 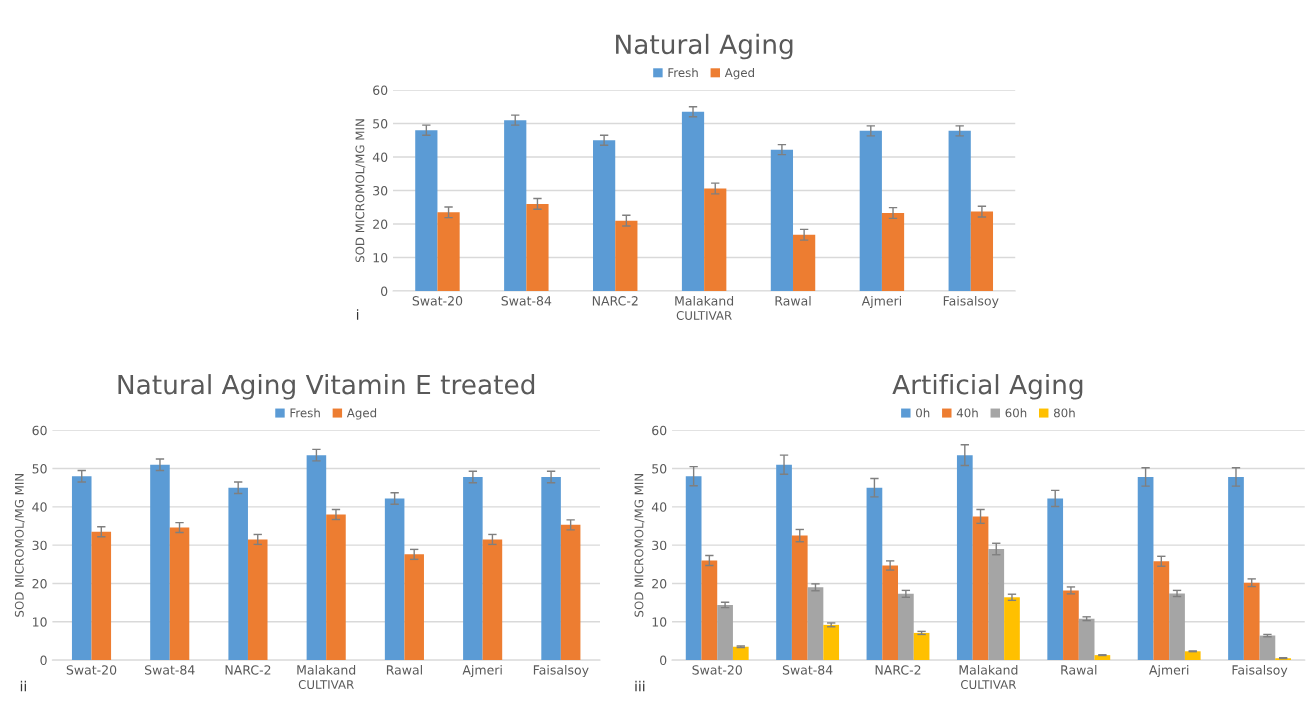 I want to click on text: ii, so click(x=23, y=686).